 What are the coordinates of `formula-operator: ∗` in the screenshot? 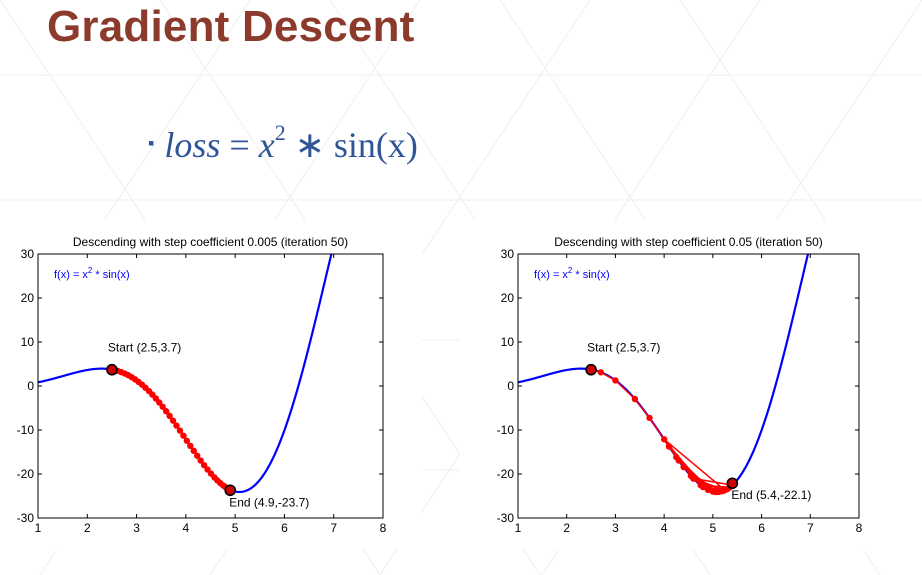 It's located at (309, 145).